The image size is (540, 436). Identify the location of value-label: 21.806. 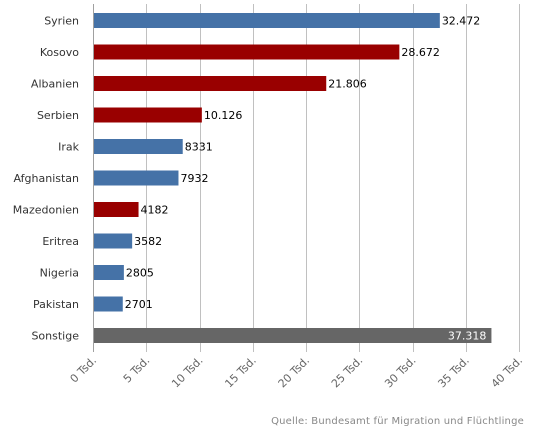
(347, 84).